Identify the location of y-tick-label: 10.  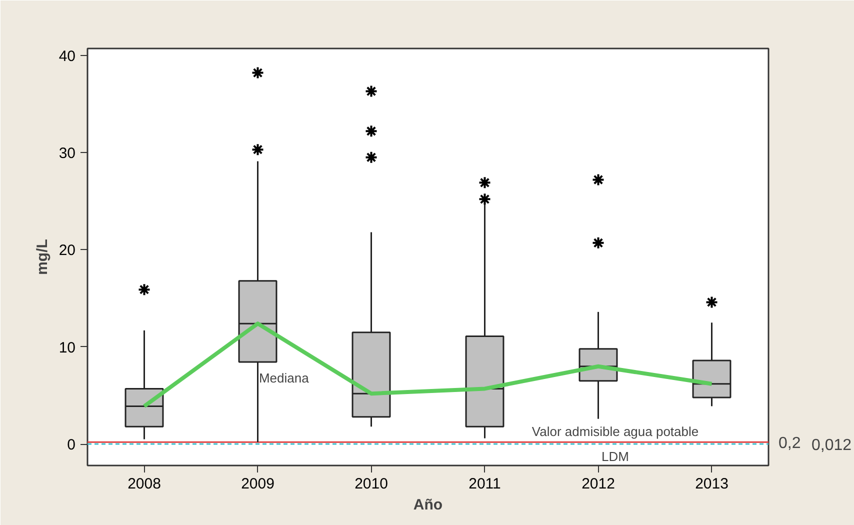
(67, 347).